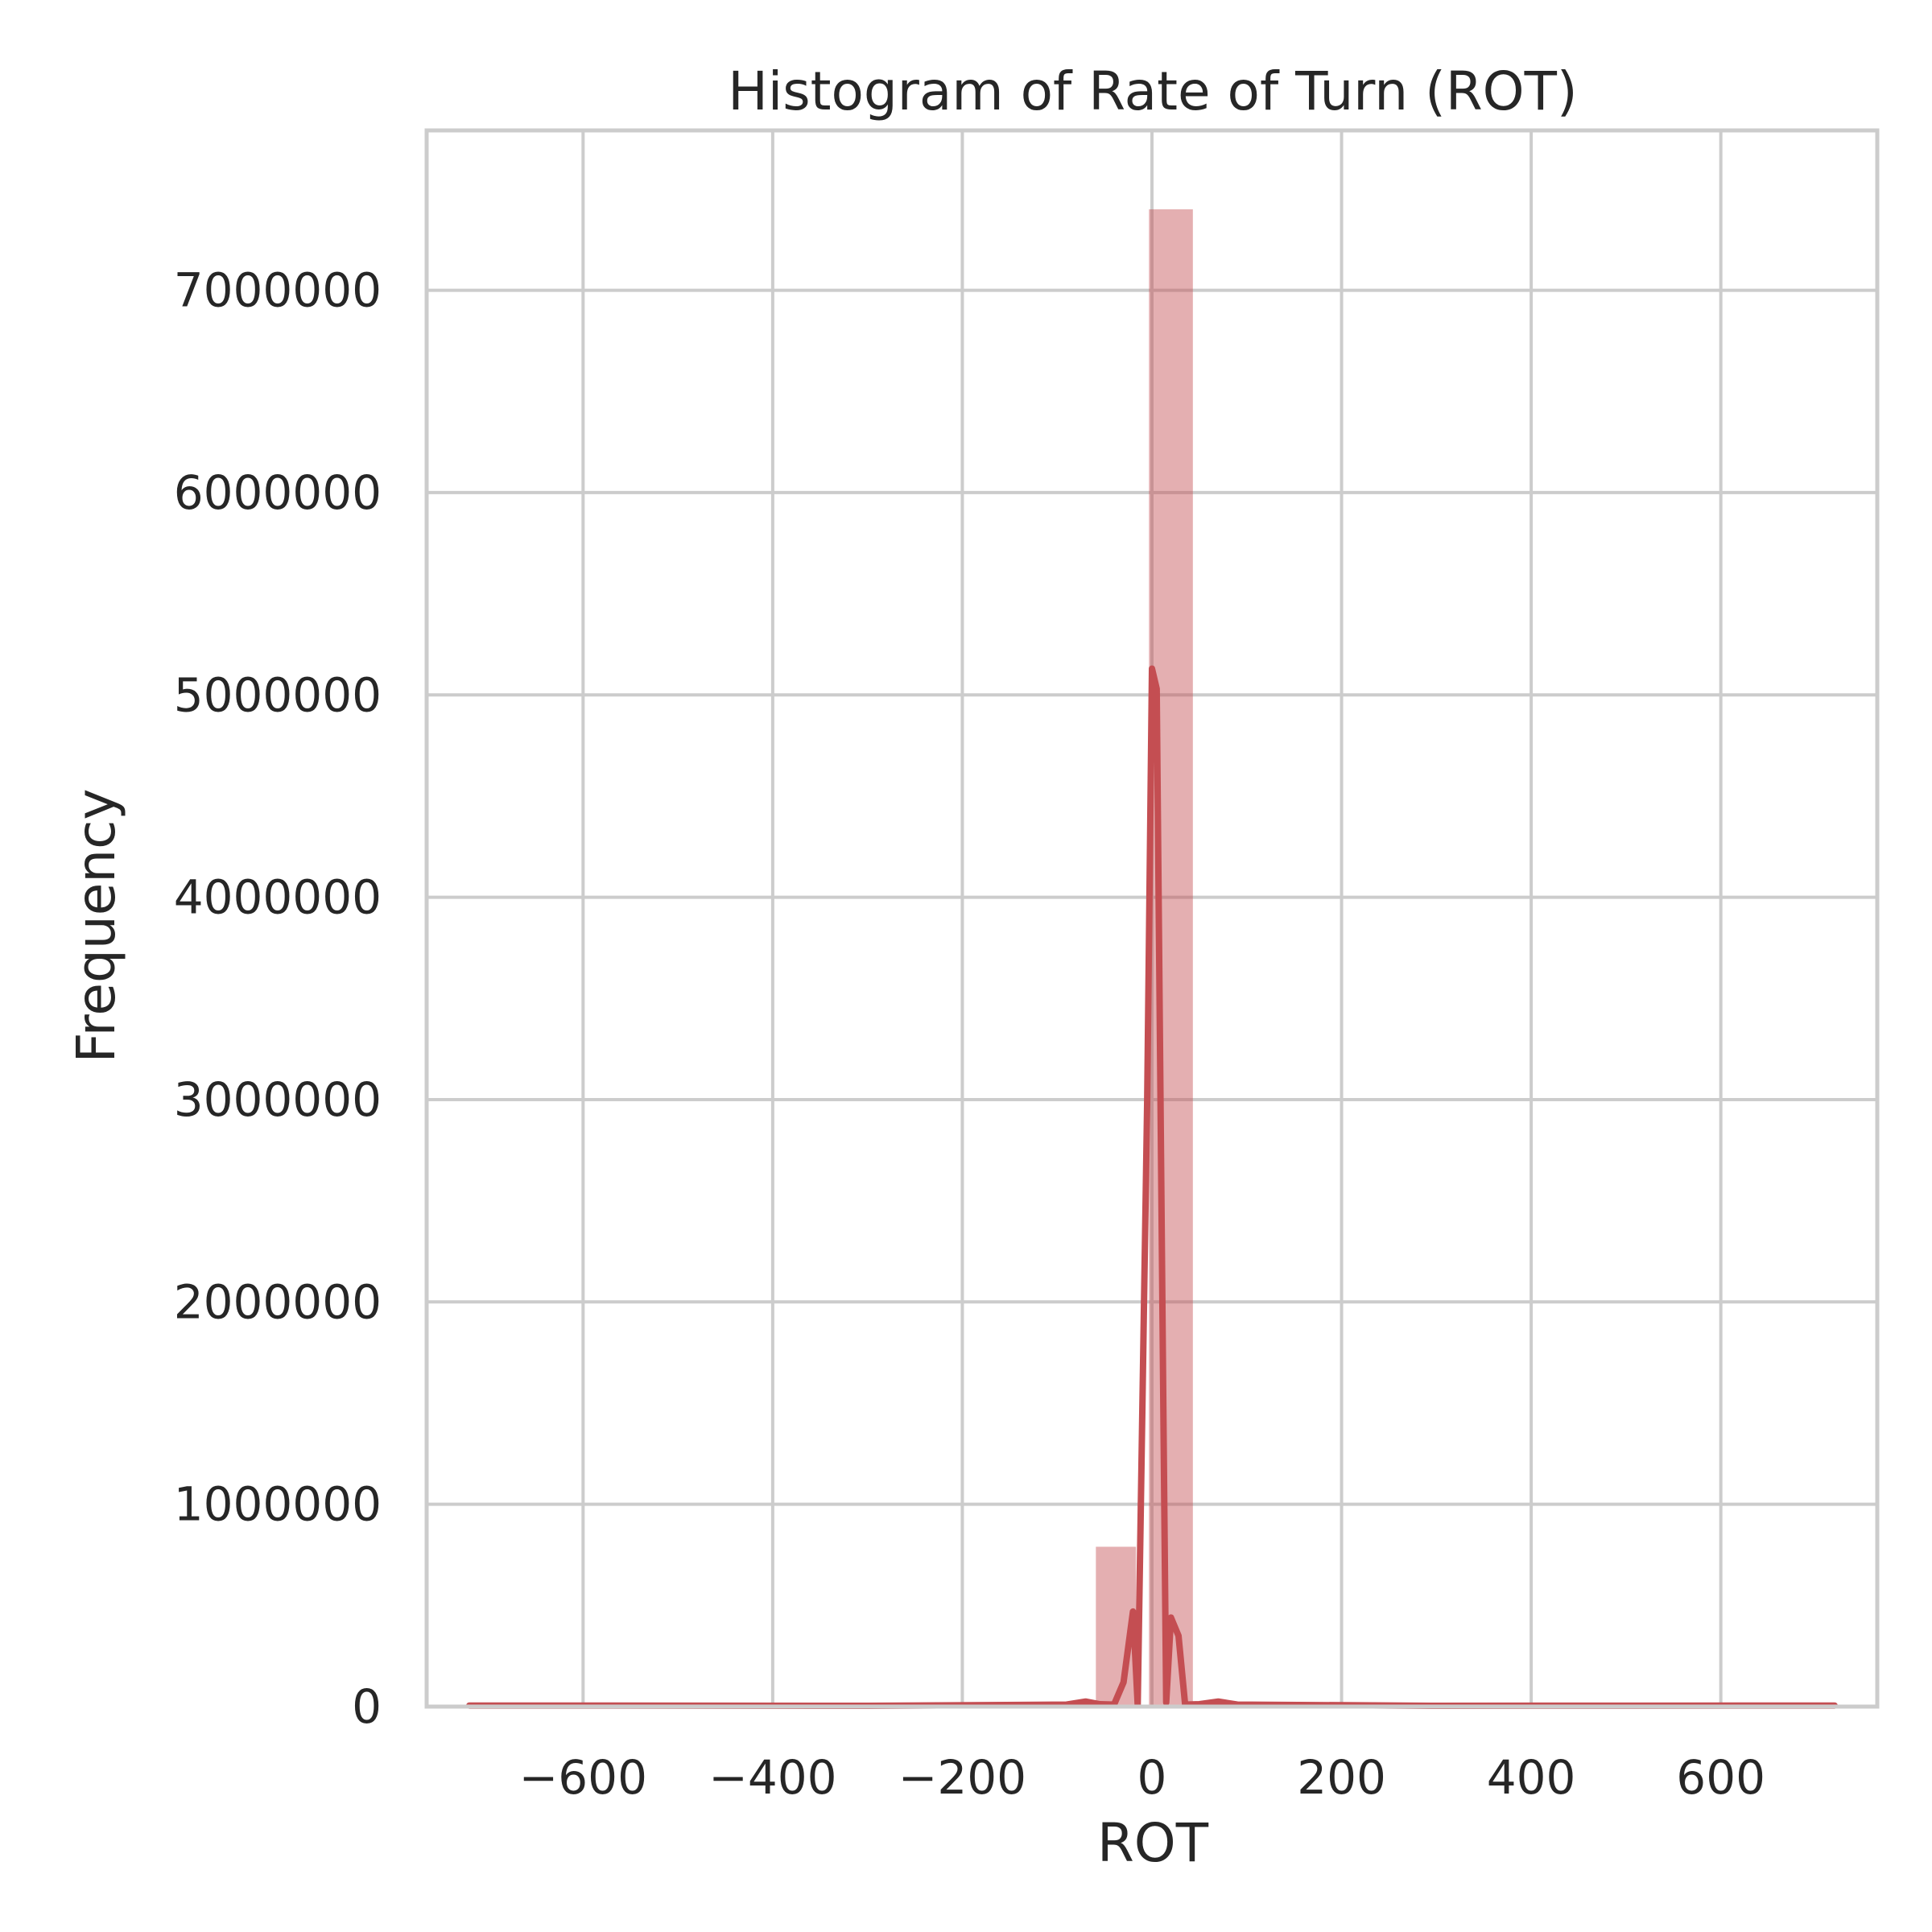 The height and width of the screenshot is (1932, 1932). I want to click on y-tick-label: 1000000, so click(278, 1504).